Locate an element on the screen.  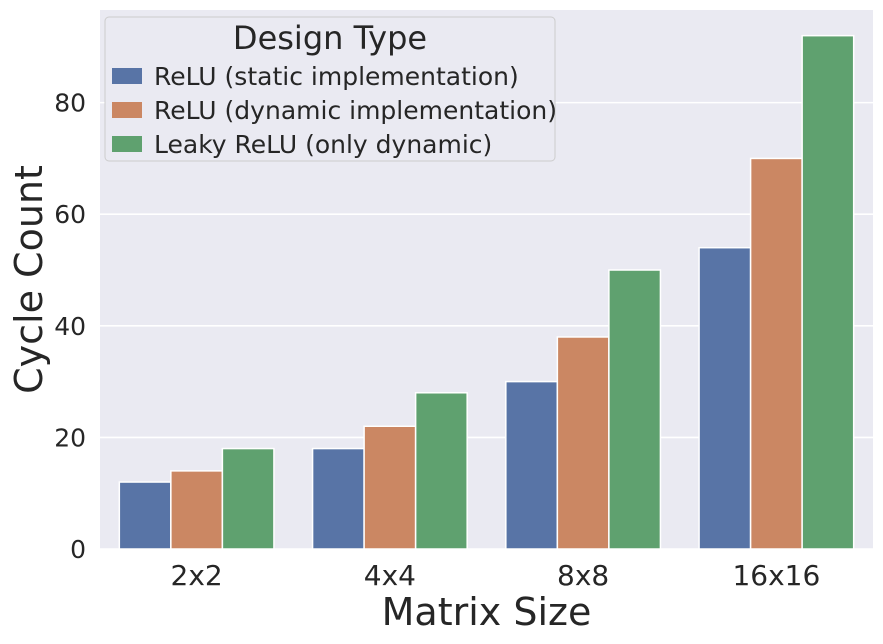
legend-frame is located at coordinates (330, 89).